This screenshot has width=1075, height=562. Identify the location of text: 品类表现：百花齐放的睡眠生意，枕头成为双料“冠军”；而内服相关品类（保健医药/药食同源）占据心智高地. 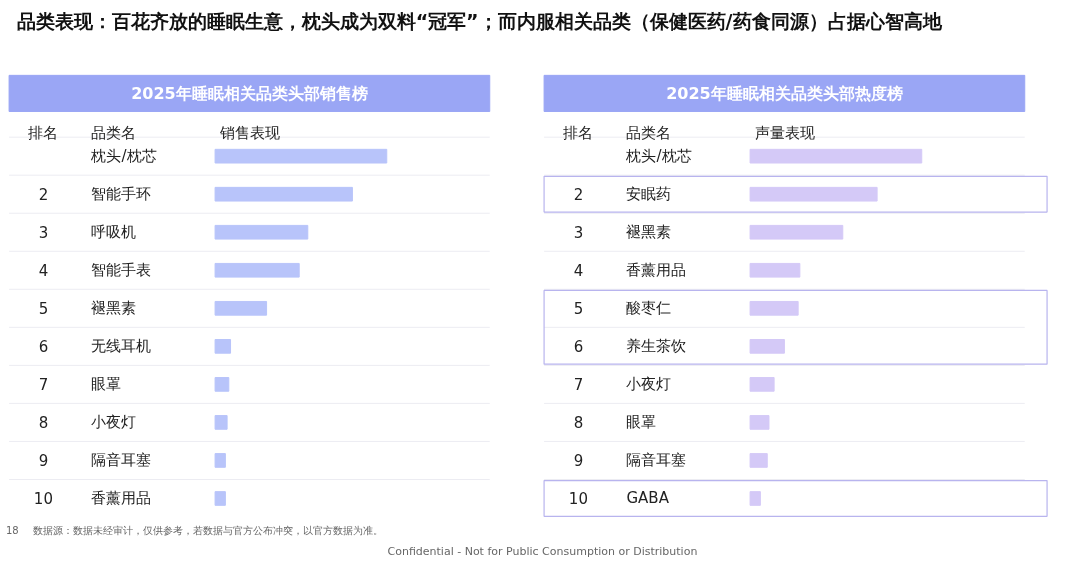
(479, 20).